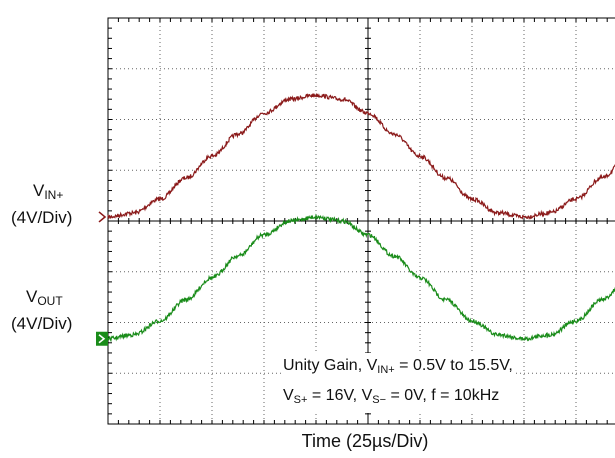  I want to click on annot-l1-sub: IN+, so click(386, 370).